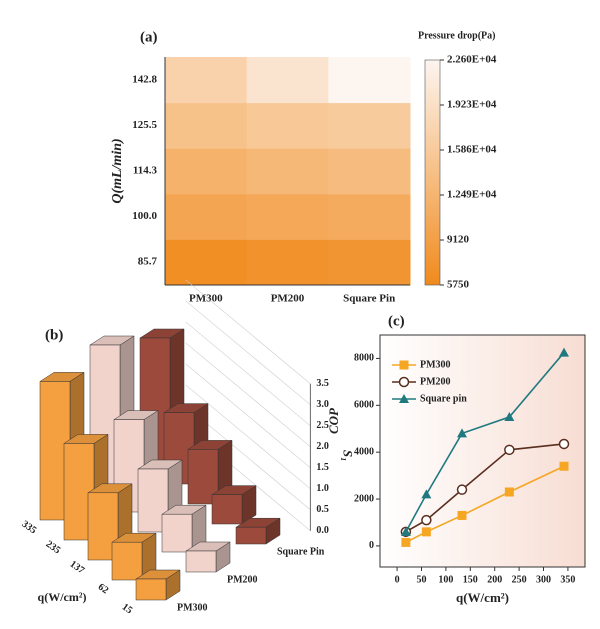 The width and height of the screenshot is (600, 629). What do you see at coordinates (77, 568) in the screenshot?
I see `x-tick-label: 137` at bounding box center [77, 568].